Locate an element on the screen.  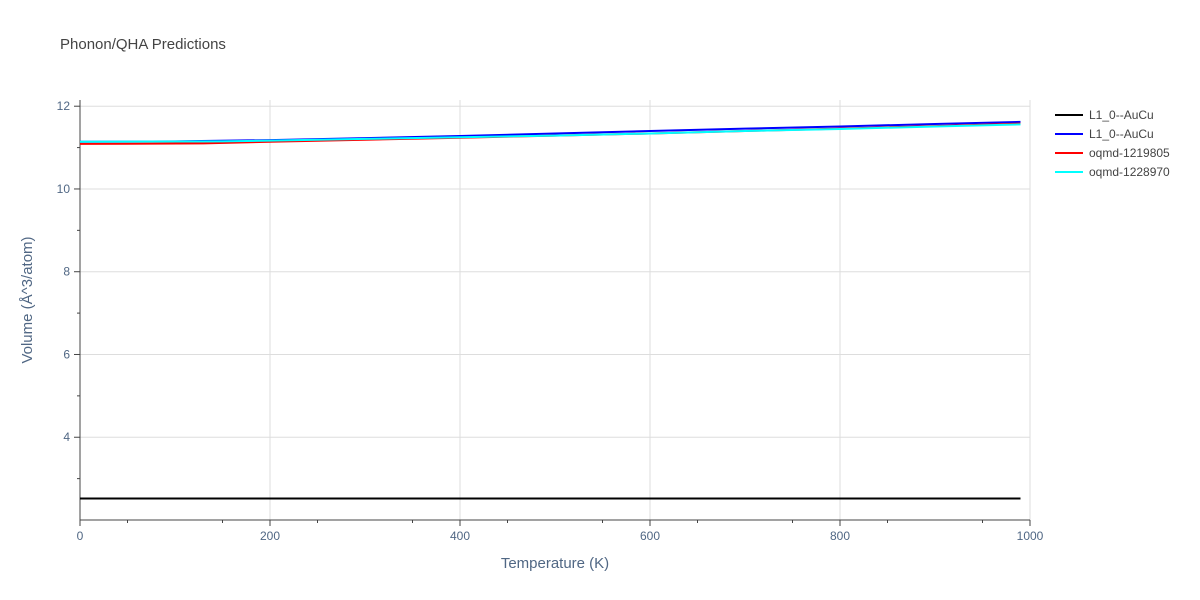
x-axis-title: Temperature (K) is located at coordinates (555, 563).